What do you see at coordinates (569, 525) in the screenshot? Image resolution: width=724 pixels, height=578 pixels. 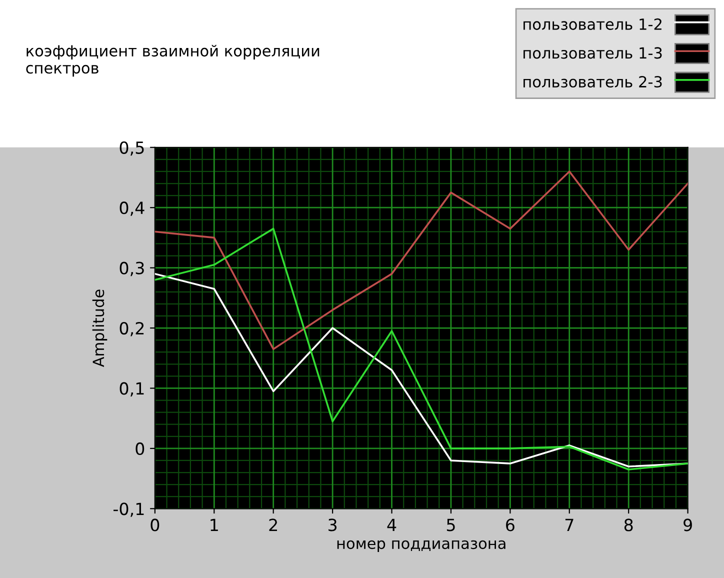 I see `x-tick-label: 7` at bounding box center [569, 525].